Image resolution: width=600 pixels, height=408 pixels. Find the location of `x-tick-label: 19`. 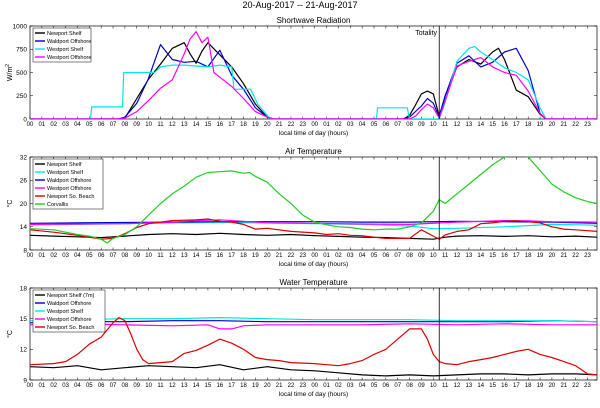

x-tick-label: 19 is located at coordinates (540, 125).